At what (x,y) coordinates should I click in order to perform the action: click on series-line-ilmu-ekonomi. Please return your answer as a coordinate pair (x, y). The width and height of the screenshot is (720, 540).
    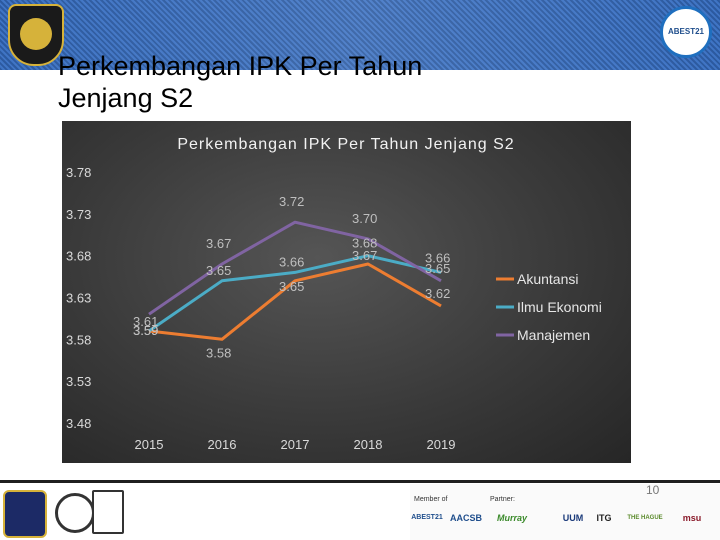
    Looking at the image, I should click on (295, 293).